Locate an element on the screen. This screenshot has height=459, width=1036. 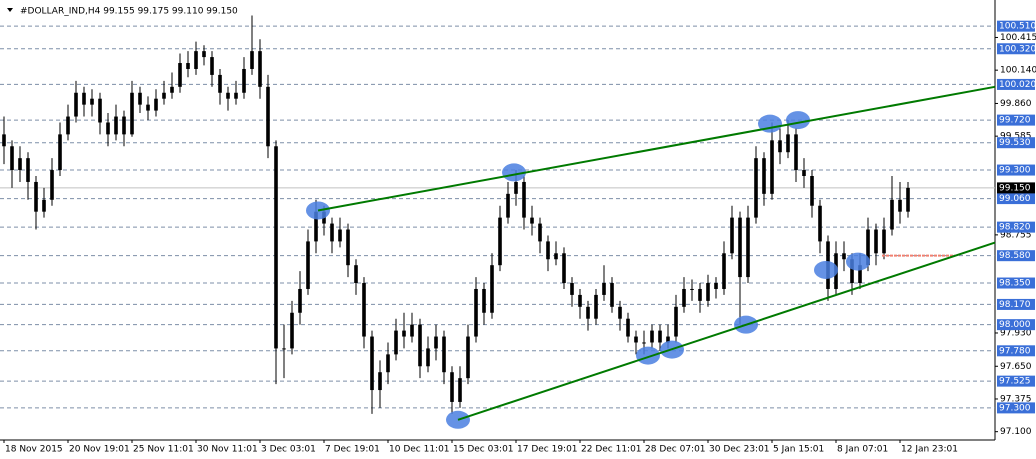
x-tick-label: 18 Nov 2015 is located at coordinates (34, 450).